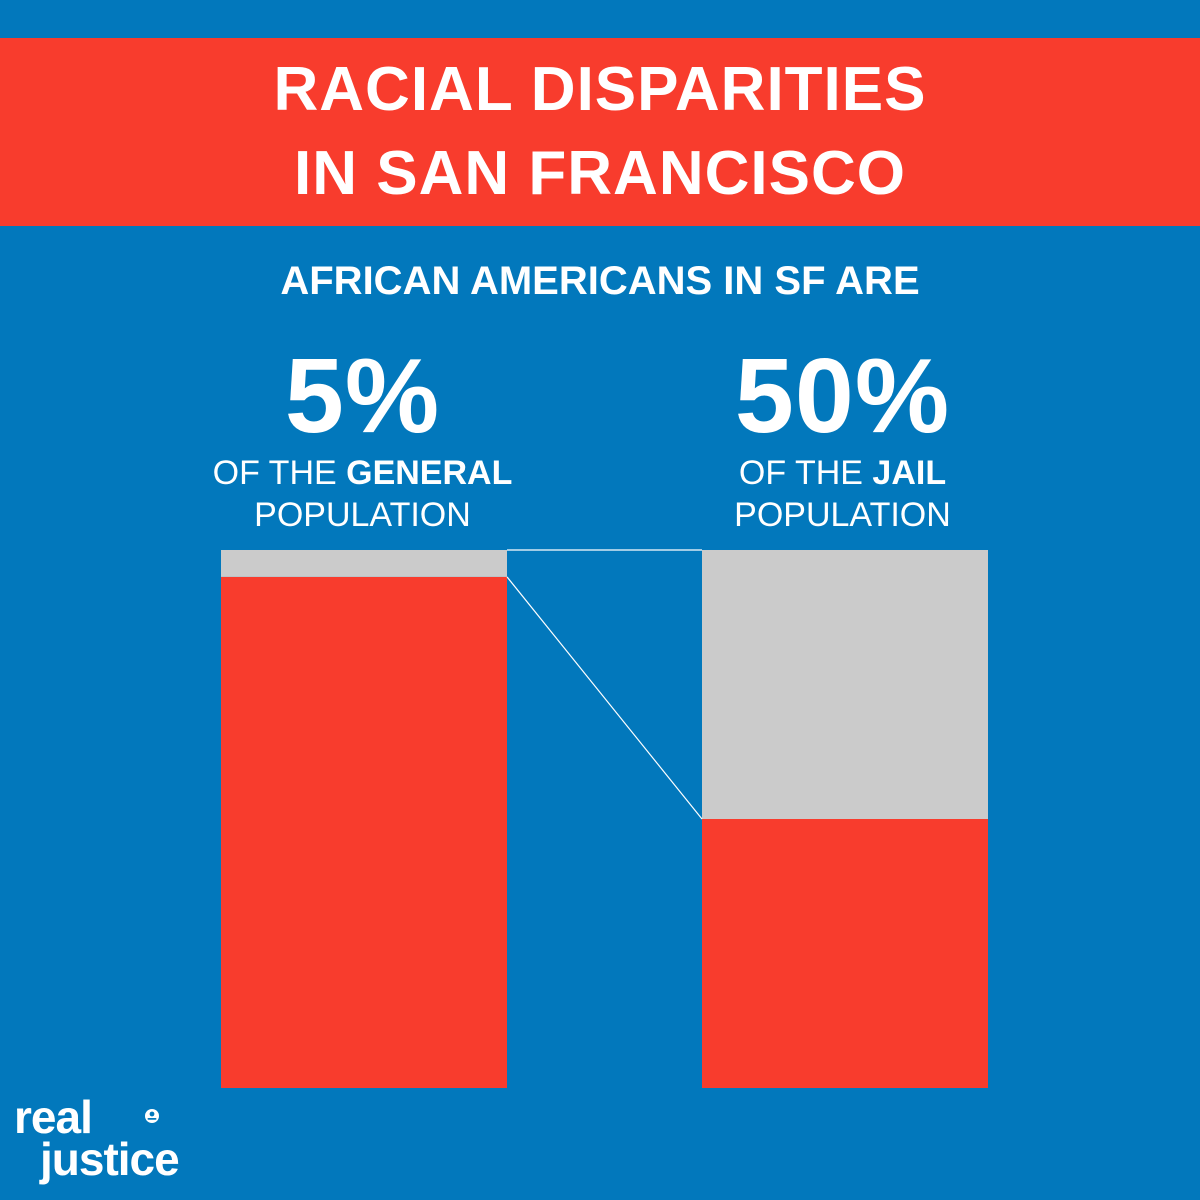  What do you see at coordinates (600, 281) in the screenshot?
I see `subtitle: AFRICAN AMERICANS IN SF ARE` at bounding box center [600, 281].